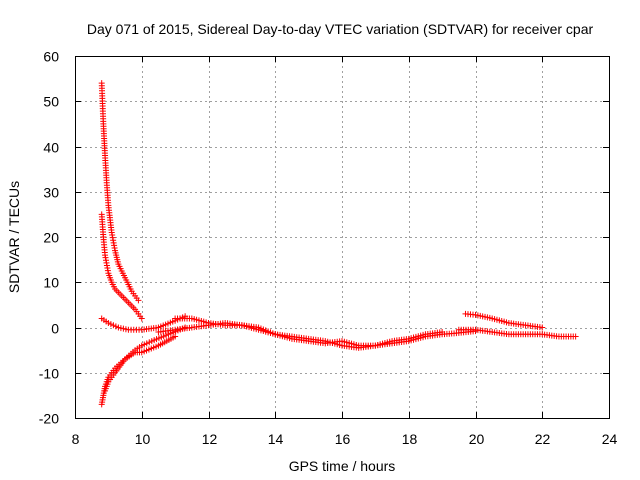 Image resolution: width=640 pixels, height=480 pixels. I want to click on x-tick-label: 18, so click(410, 439).